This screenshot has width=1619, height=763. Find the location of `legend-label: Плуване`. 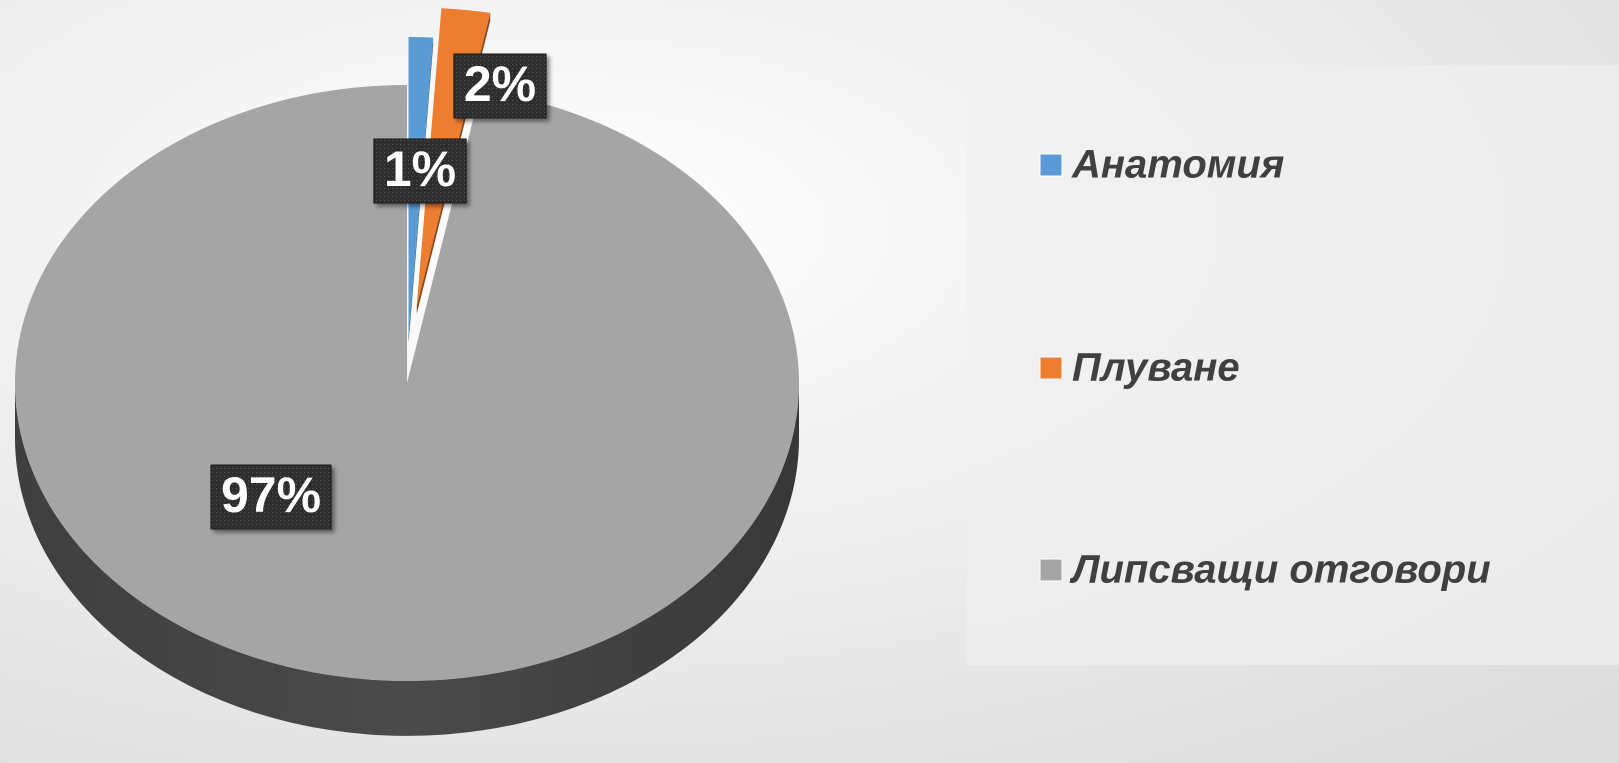

legend-label: Плуване is located at coordinates (1156, 368).